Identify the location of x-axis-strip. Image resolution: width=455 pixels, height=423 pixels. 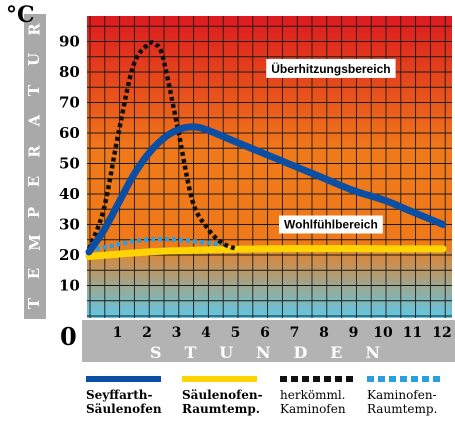
(268, 341).